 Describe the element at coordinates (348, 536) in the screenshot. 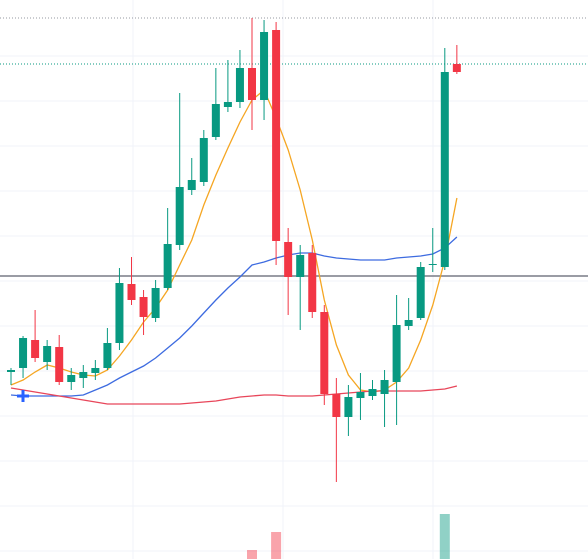

I see `volume-bars` at that location.